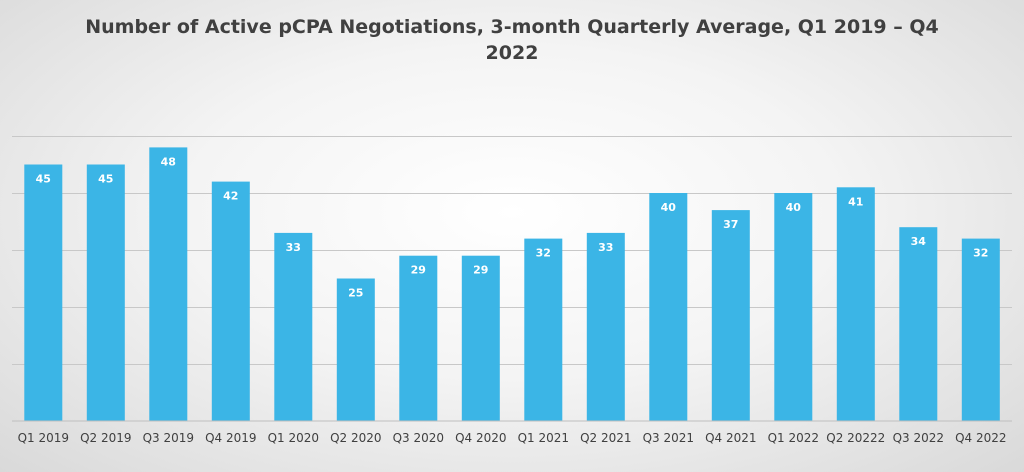 The width and height of the screenshot is (1024, 472). Describe the element at coordinates (480, 438) in the screenshot. I see `x-tick-label-7: Q4 2020` at that location.